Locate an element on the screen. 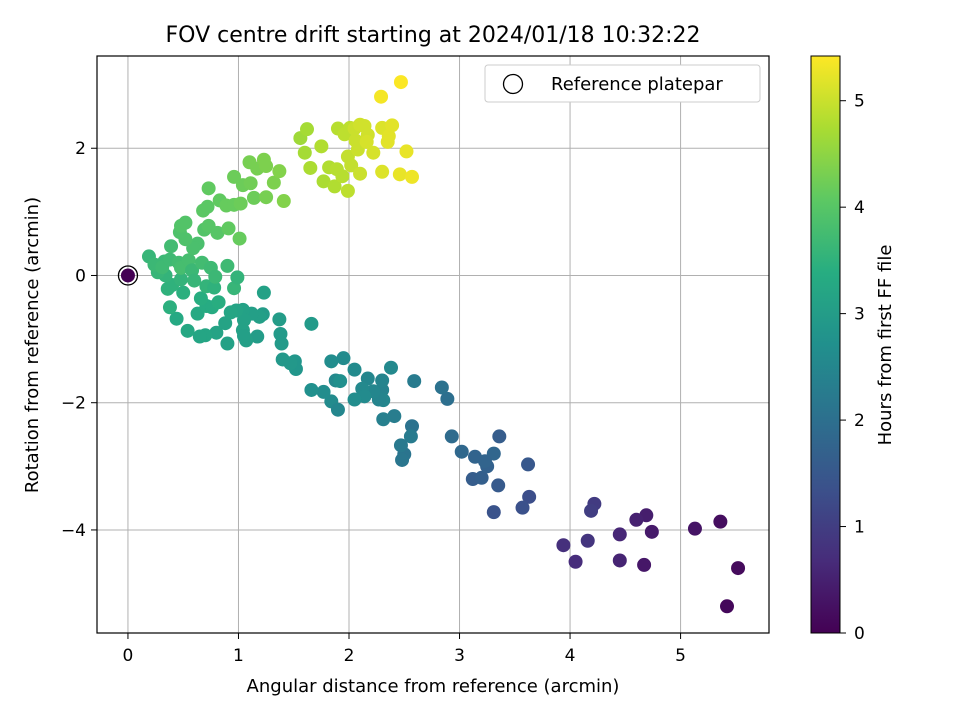 The image size is (960, 724). legend-marker-reference is located at coordinates (513, 84).